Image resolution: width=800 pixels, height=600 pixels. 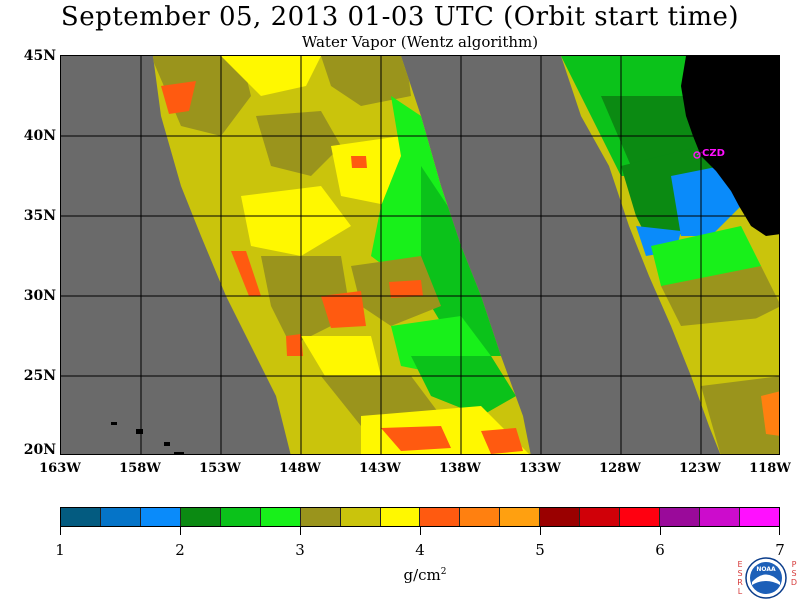 I want to click on lat-label-25n: 25N, so click(x=39, y=376).